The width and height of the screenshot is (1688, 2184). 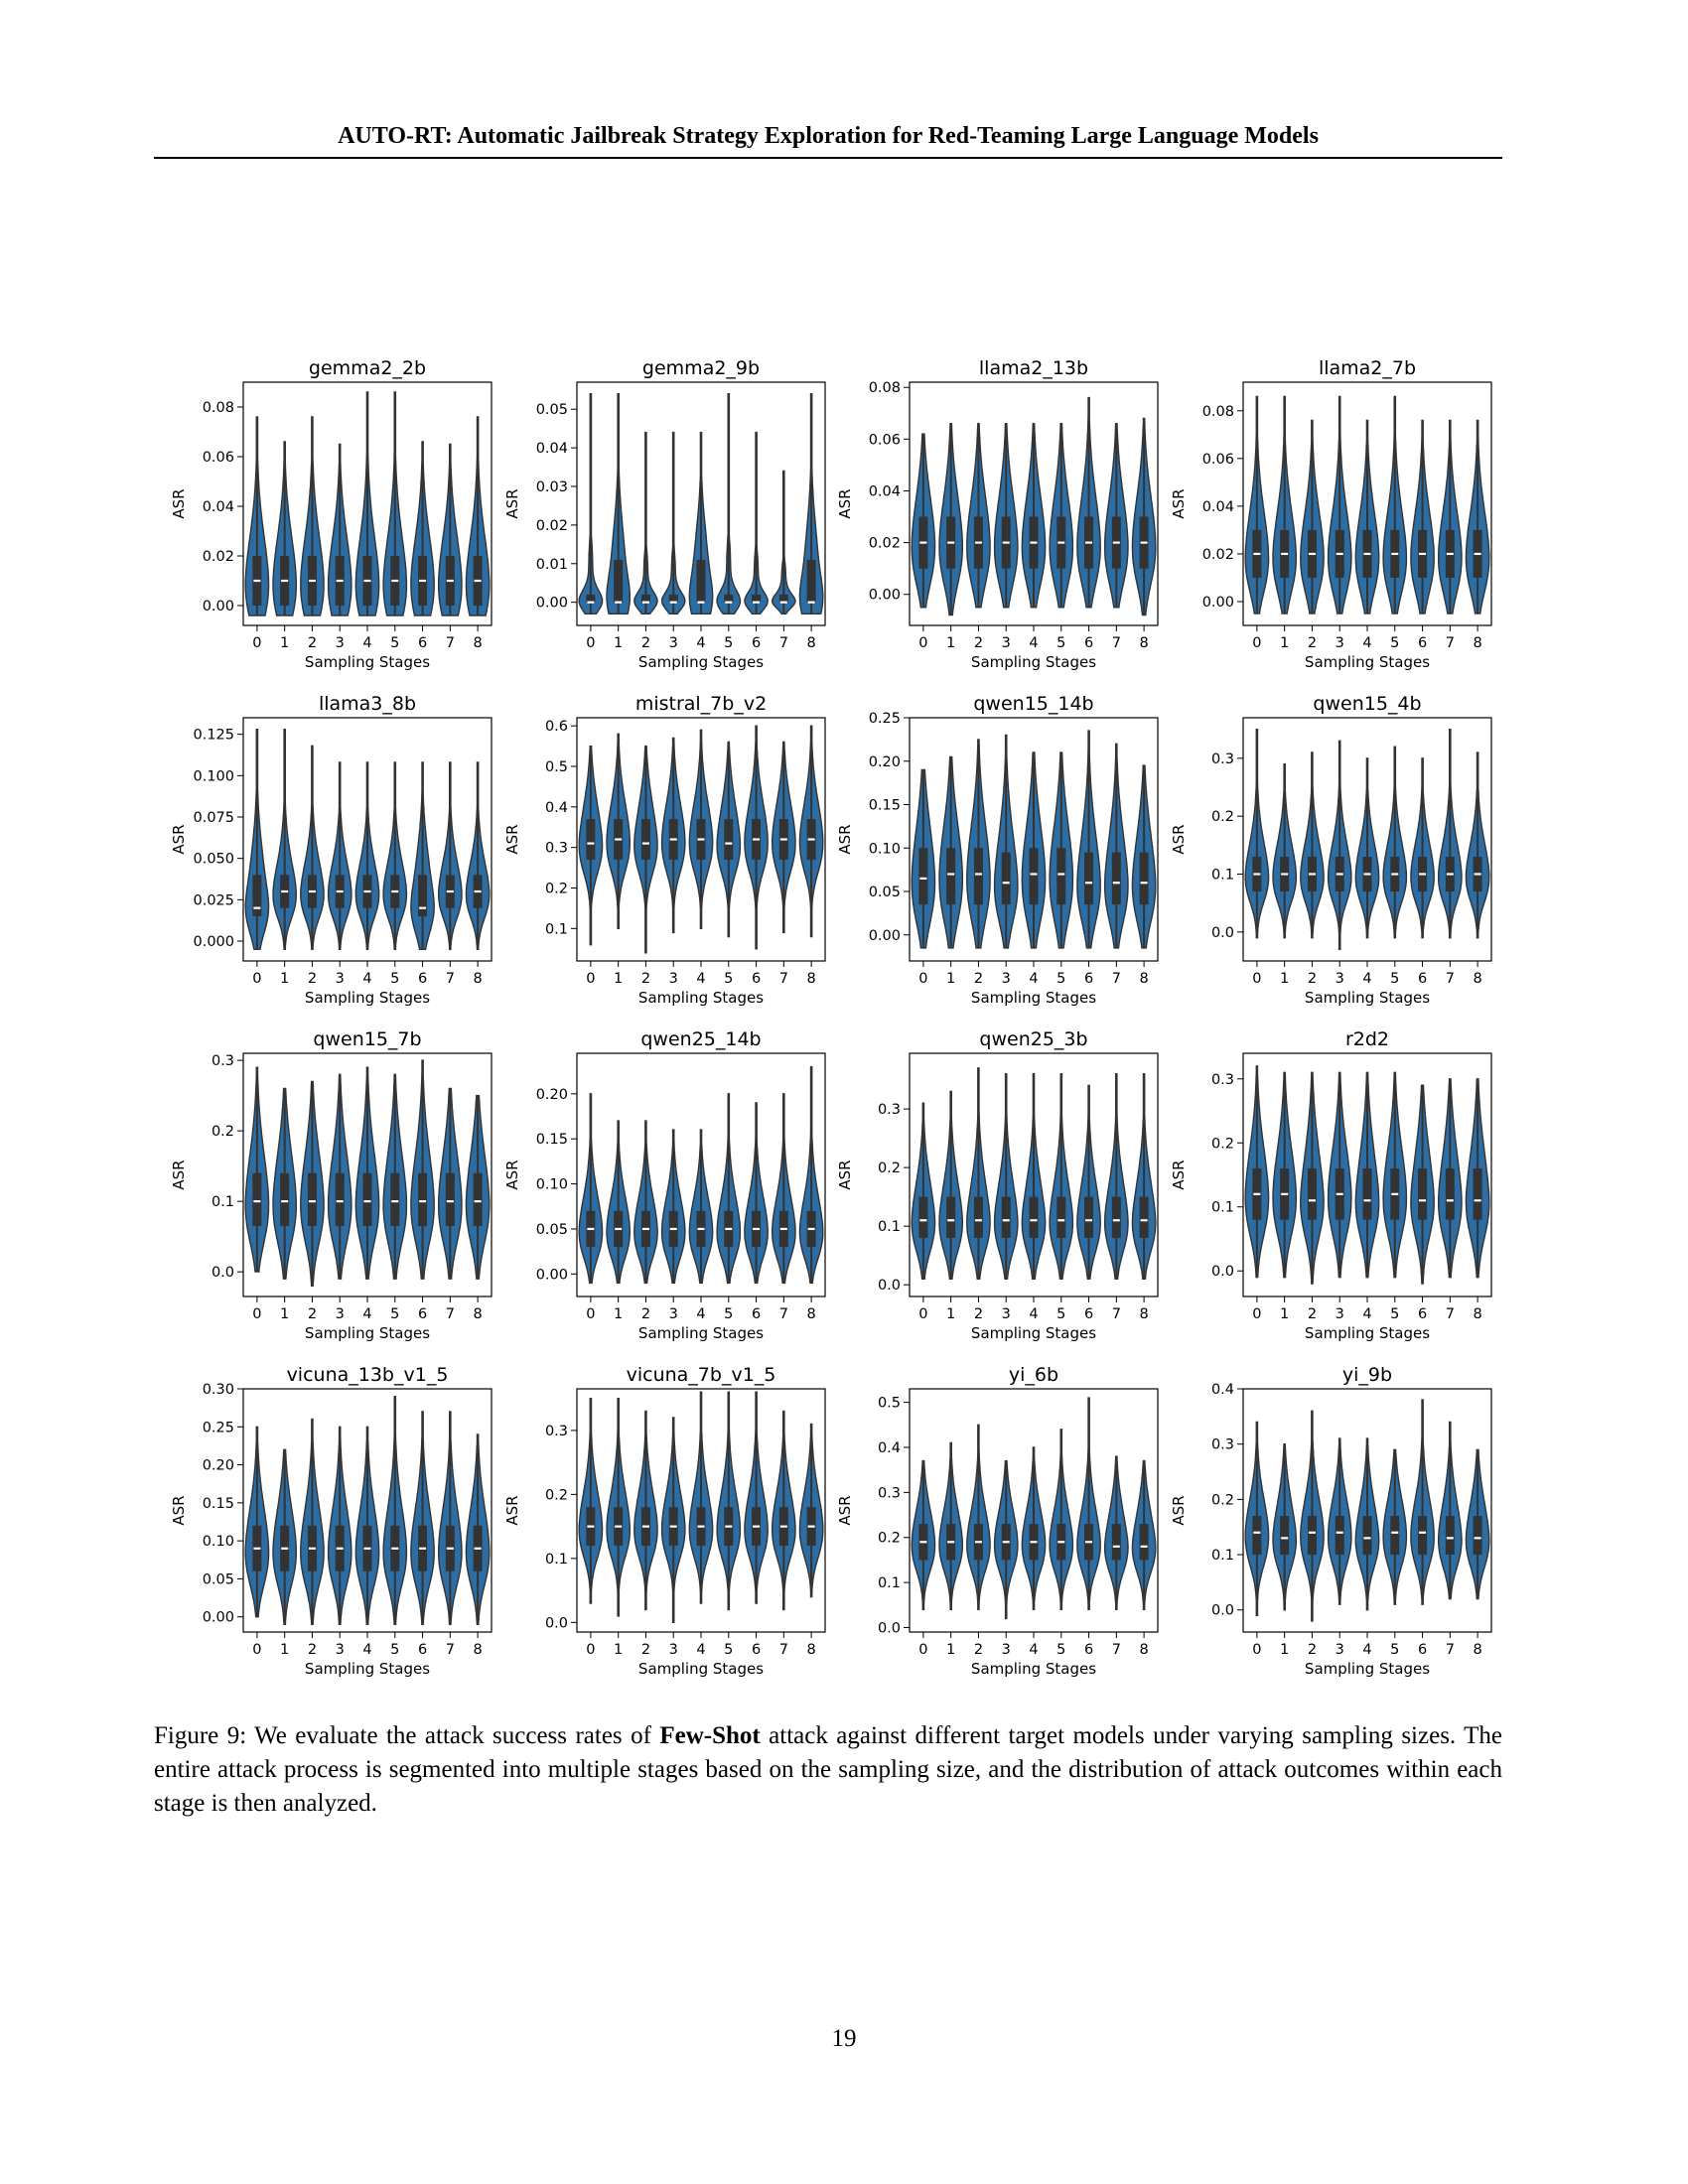 What do you see at coordinates (1367, 704) in the screenshot?
I see `subplot-title: qwen15_4b` at bounding box center [1367, 704].